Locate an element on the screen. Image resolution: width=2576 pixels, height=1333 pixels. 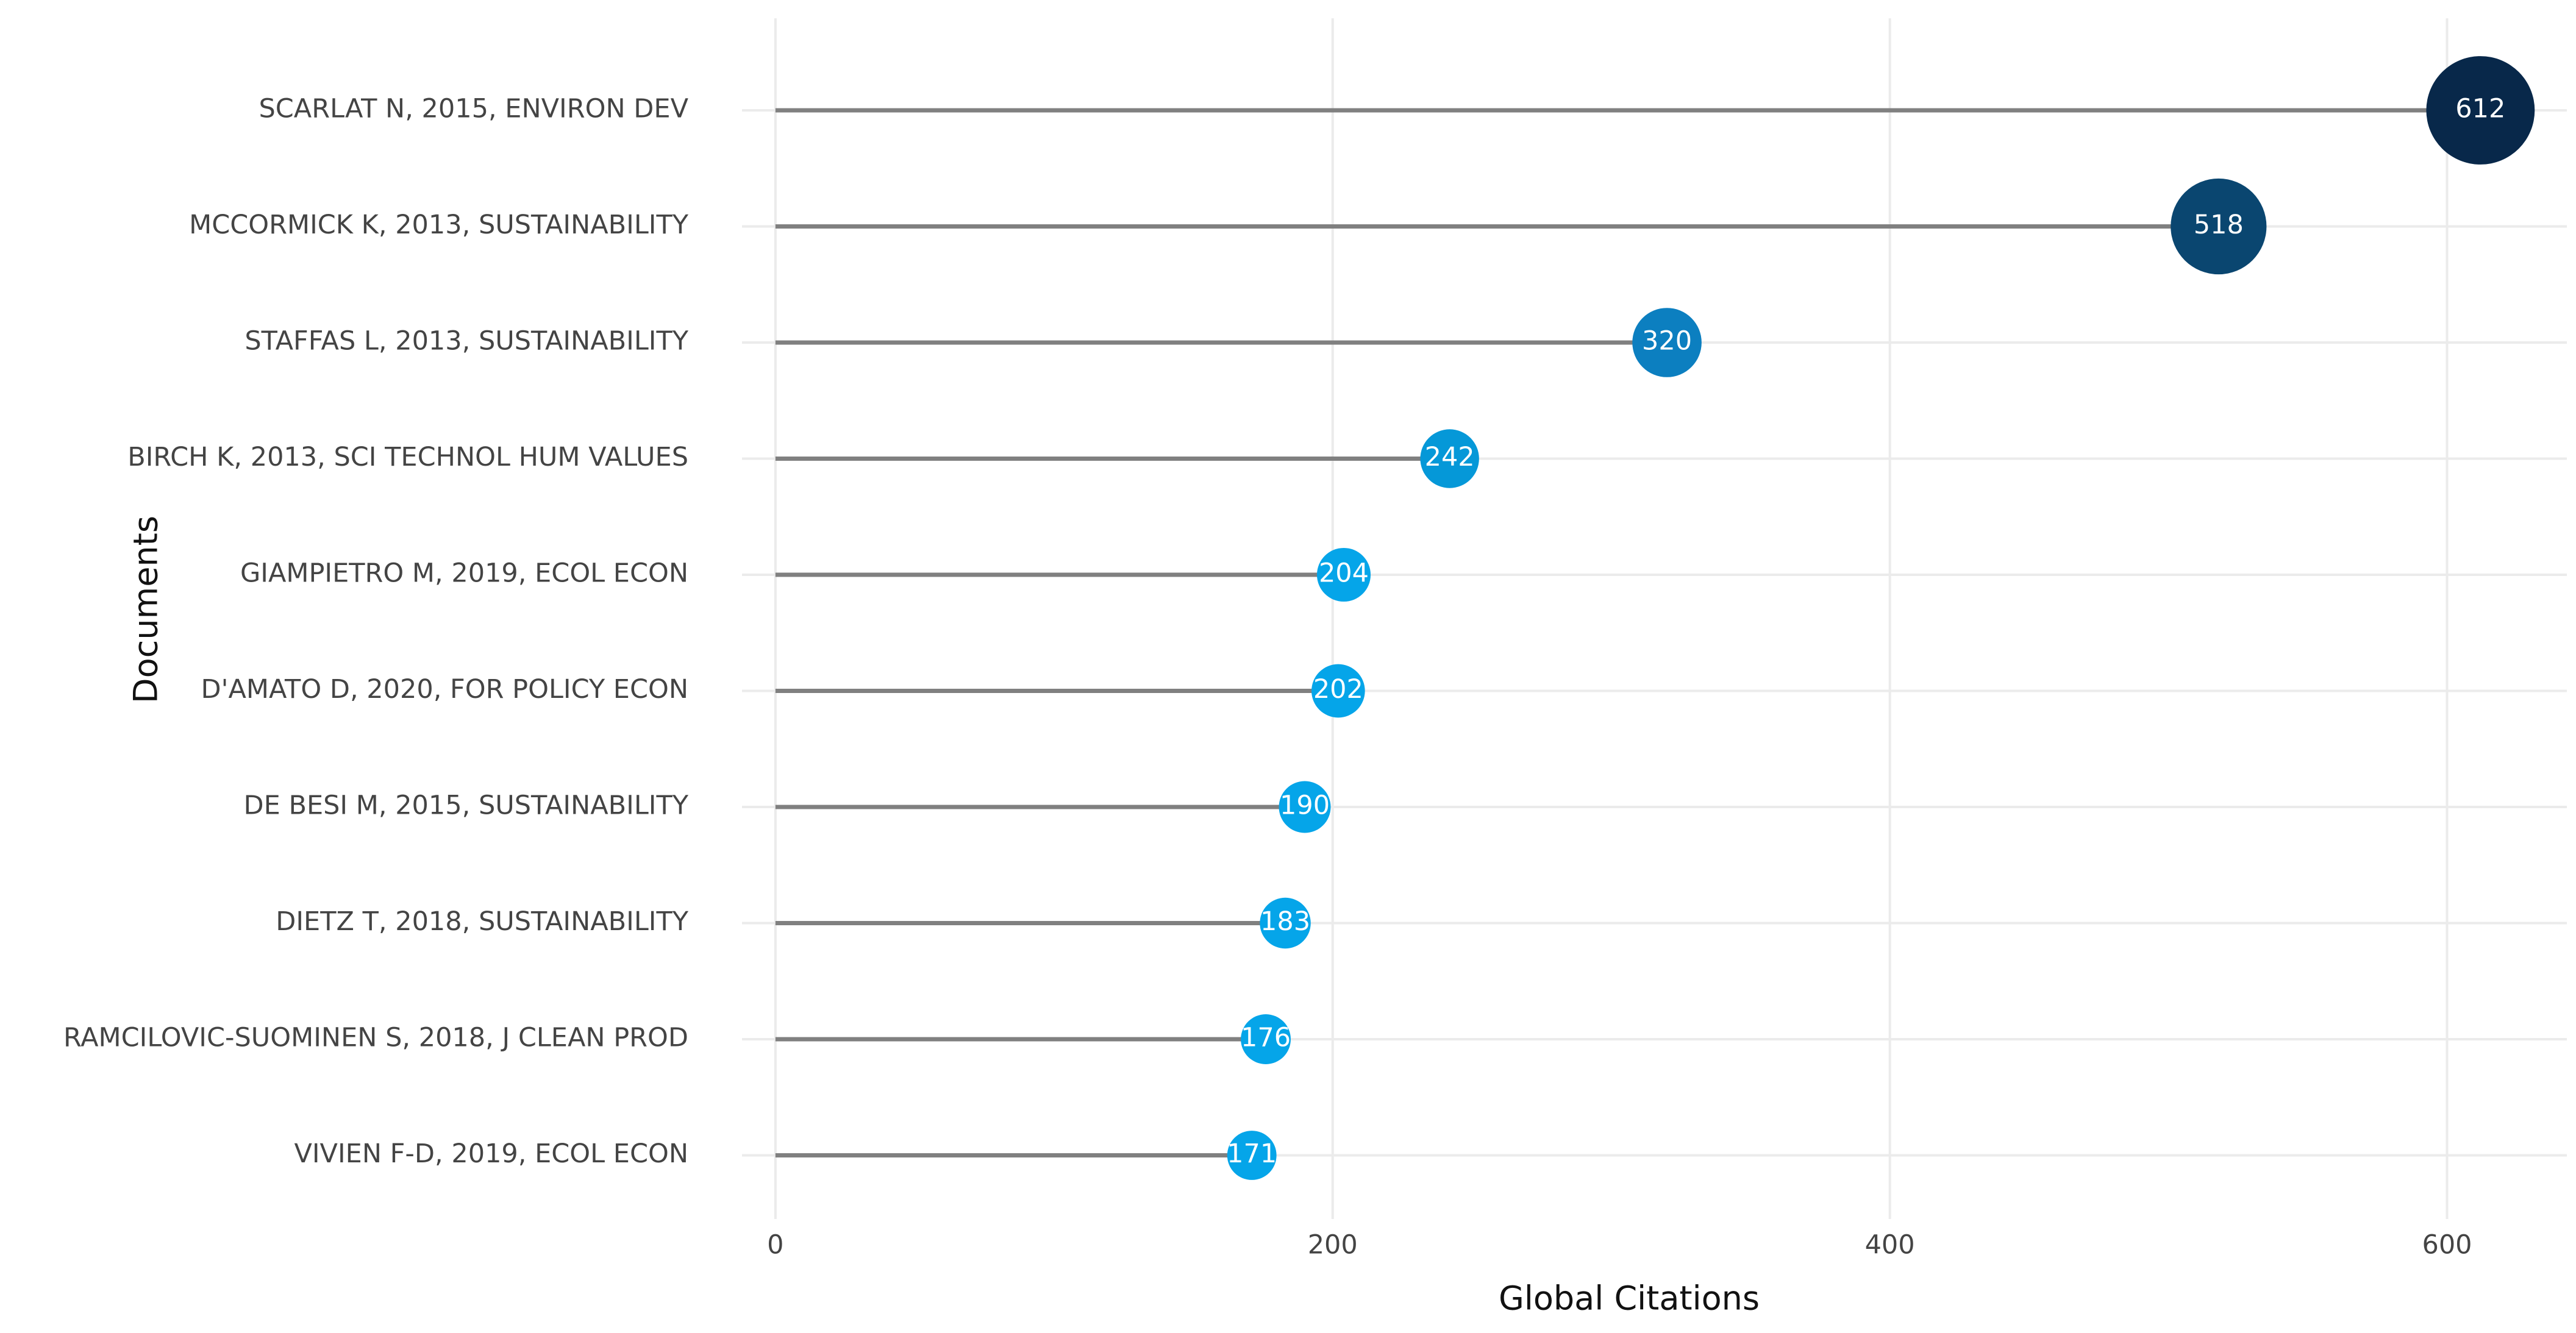
value-label: 190 is located at coordinates (1305, 806).